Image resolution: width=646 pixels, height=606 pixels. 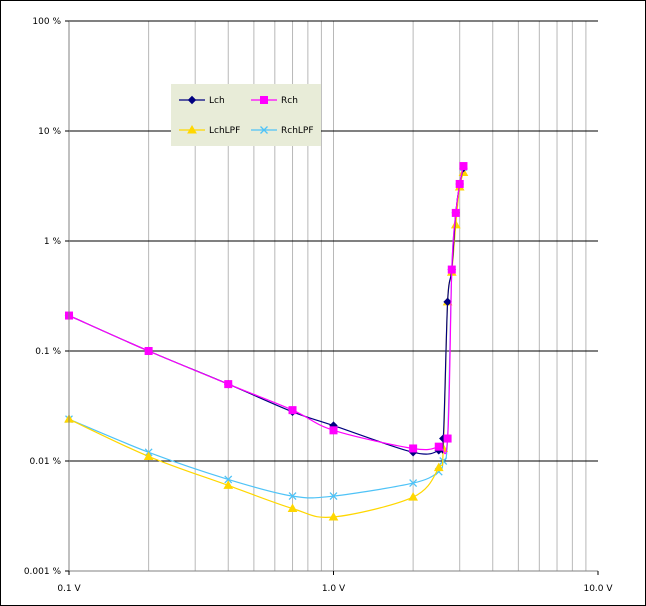 I want to click on legend-label-lch: Lch, so click(x=217, y=101).